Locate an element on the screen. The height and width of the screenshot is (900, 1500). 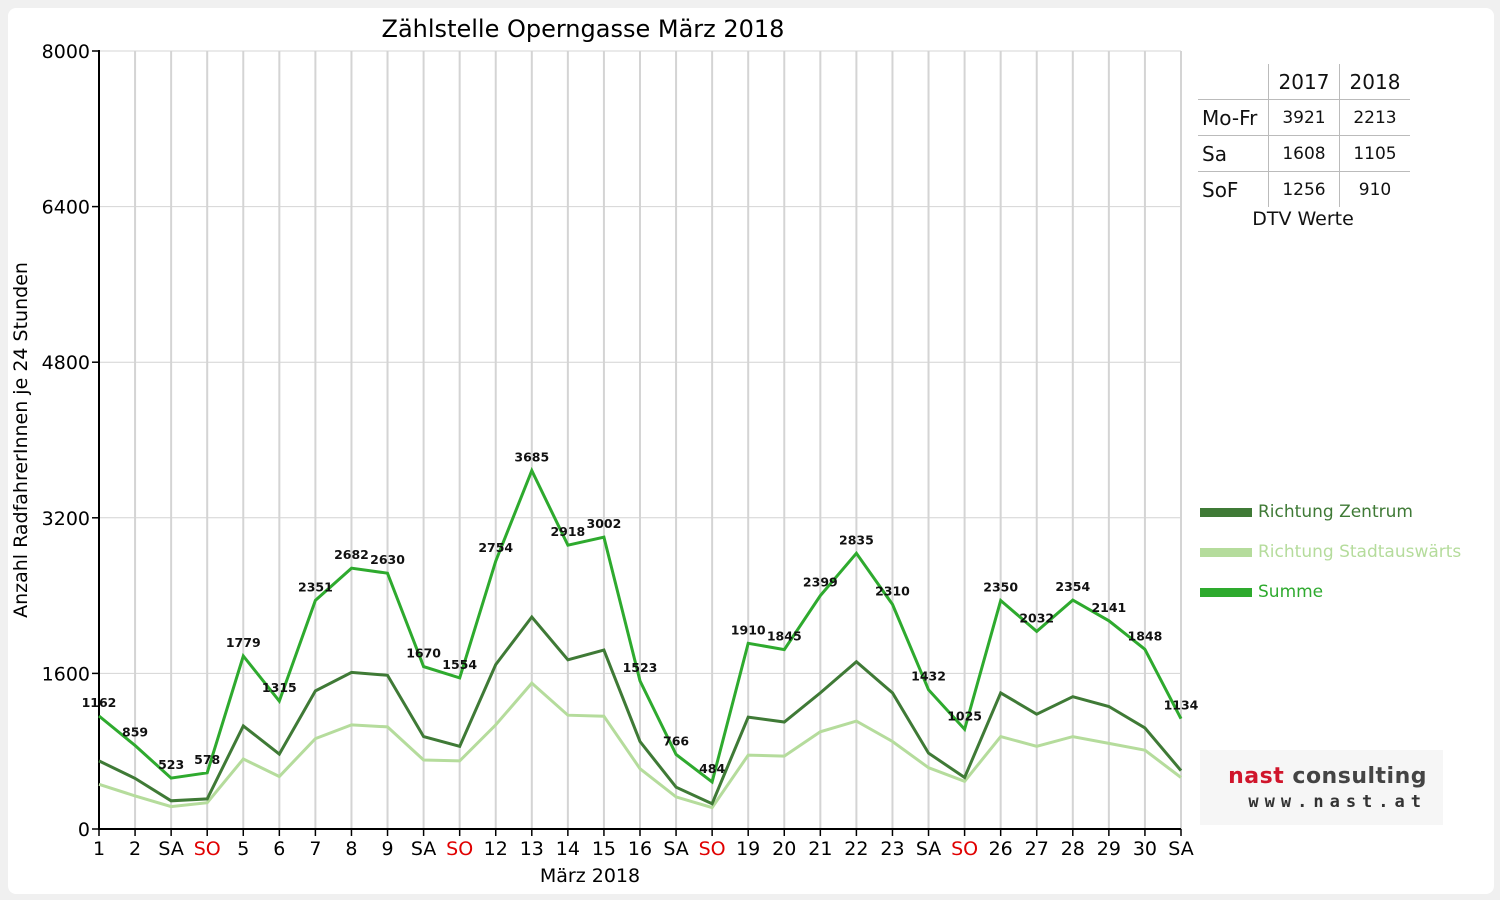
dtv-value-2017: 1256 is located at coordinates (1304, 189).